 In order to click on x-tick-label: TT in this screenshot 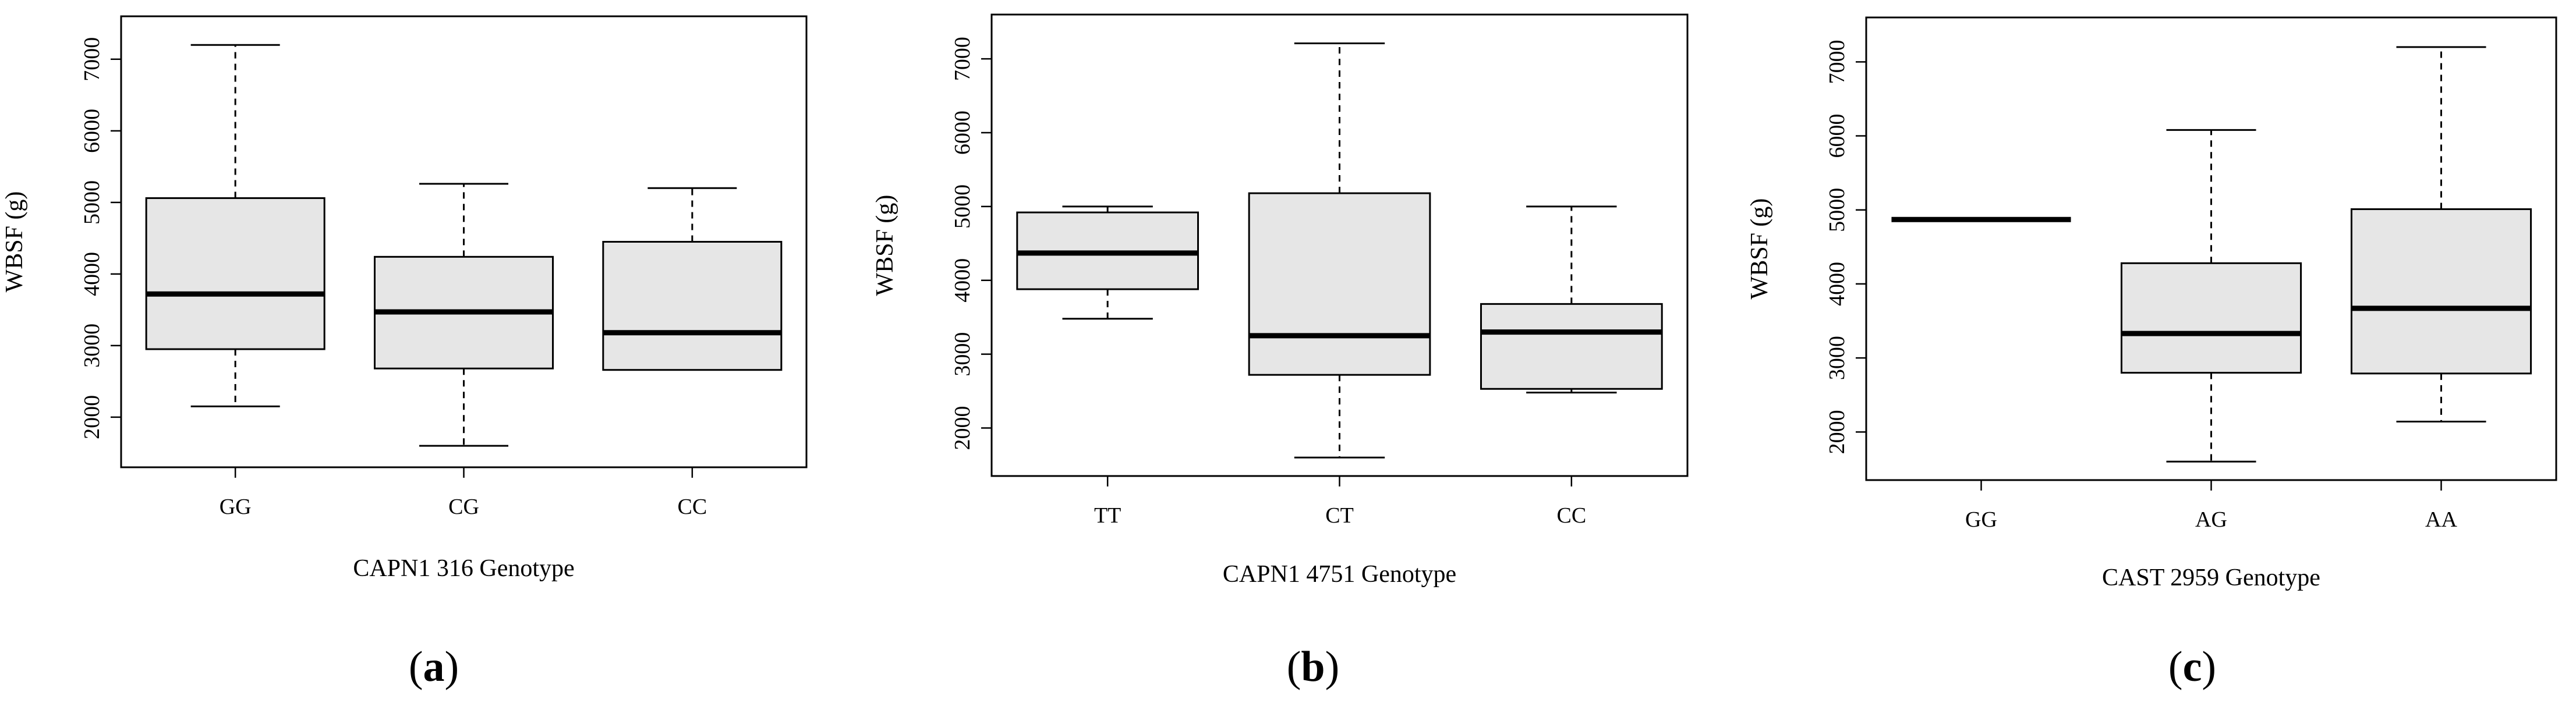, I will do `click(1107, 515)`.